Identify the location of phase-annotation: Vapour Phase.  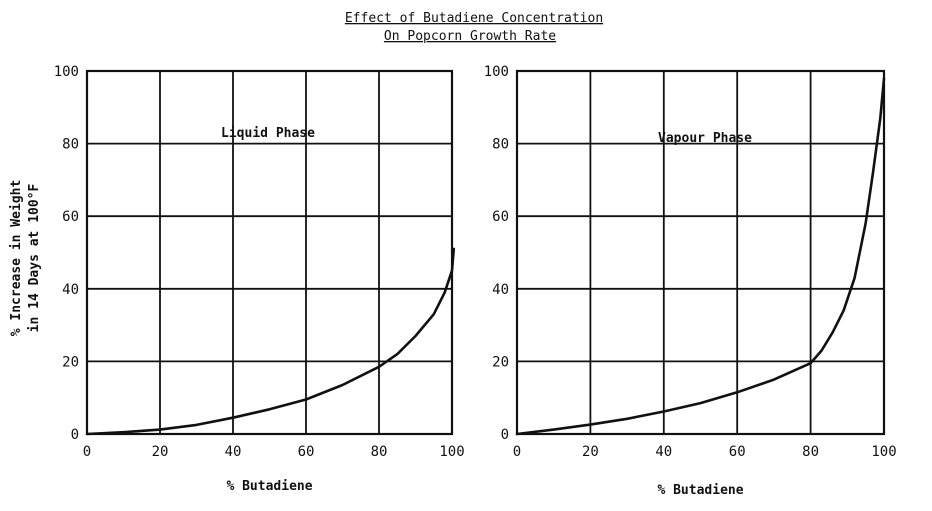
(705, 138).